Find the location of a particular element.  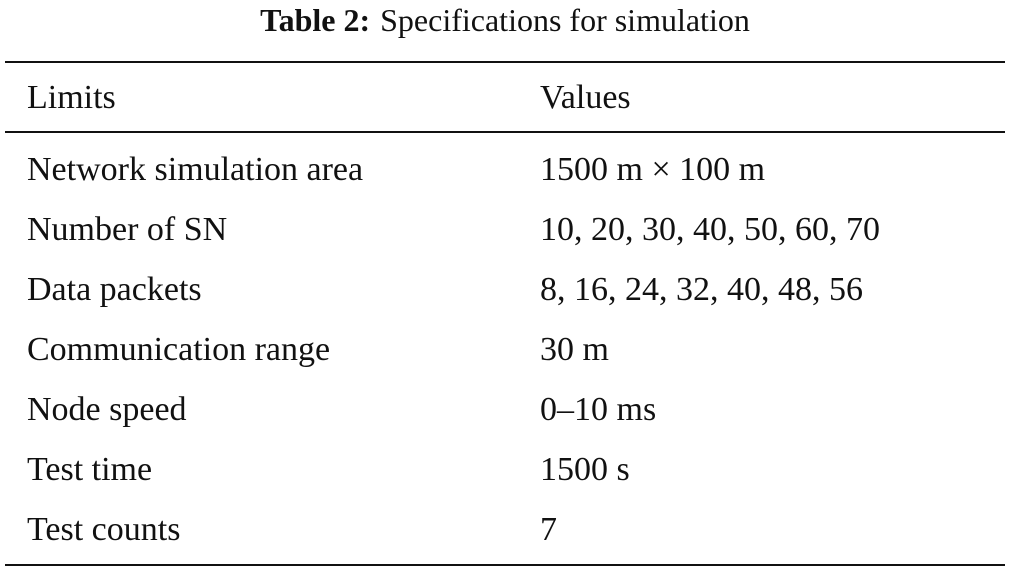

value-cell: 30 m is located at coordinates (574, 349).